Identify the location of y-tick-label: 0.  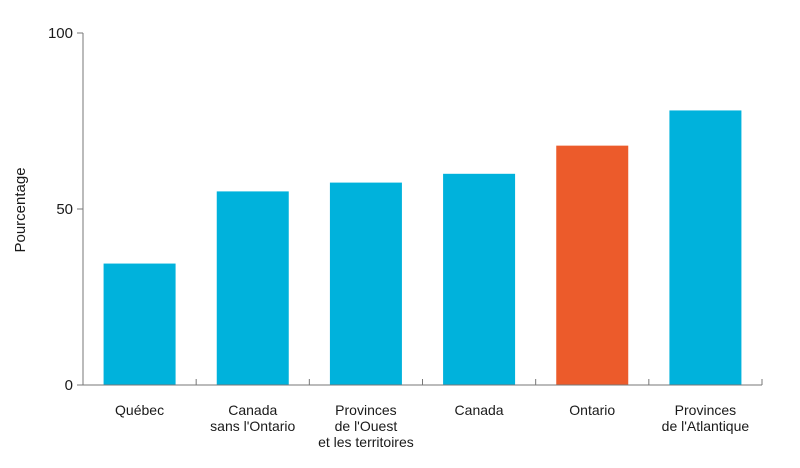
(69, 385).